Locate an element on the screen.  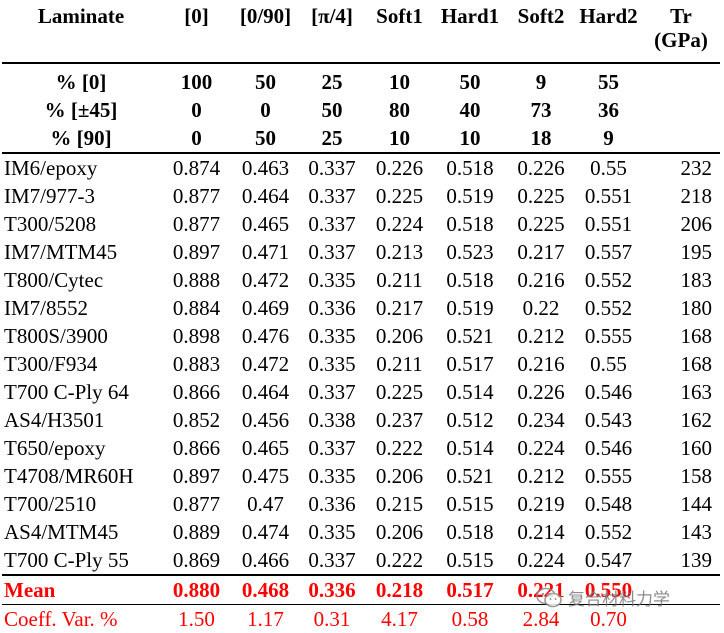
table-cell: 0.546 is located at coordinates (608, 448).